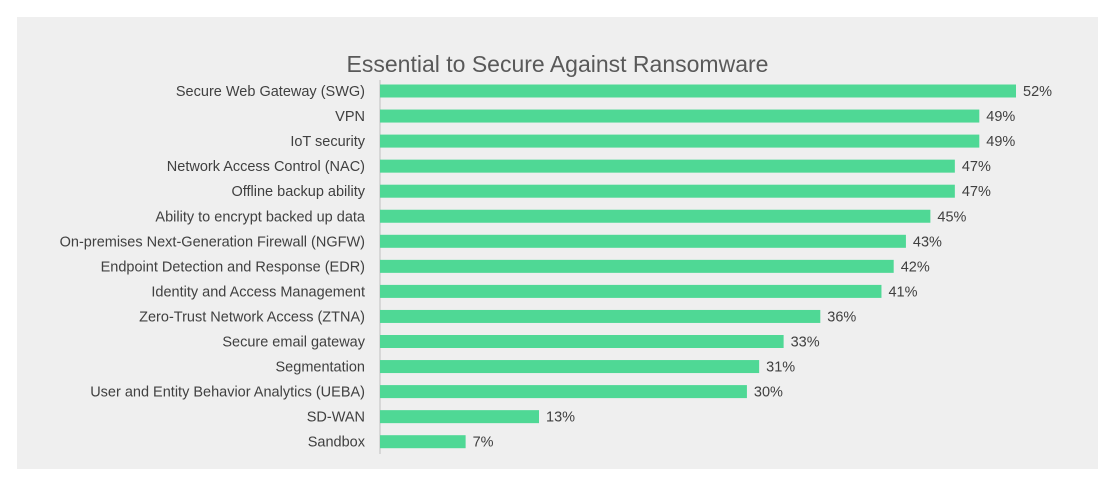 The image size is (1118, 495). I want to click on category-label: Secure Web Gateway (SWG), so click(270, 92).